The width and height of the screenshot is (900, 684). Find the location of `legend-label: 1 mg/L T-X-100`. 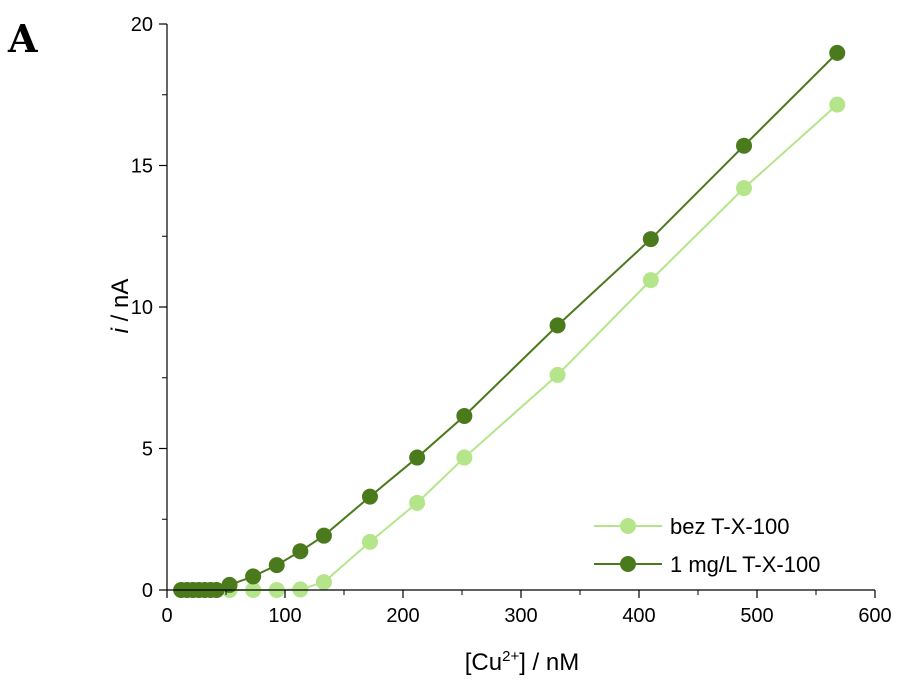

legend-label: 1 mg/L T-X-100 is located at coordinates (745, 564).